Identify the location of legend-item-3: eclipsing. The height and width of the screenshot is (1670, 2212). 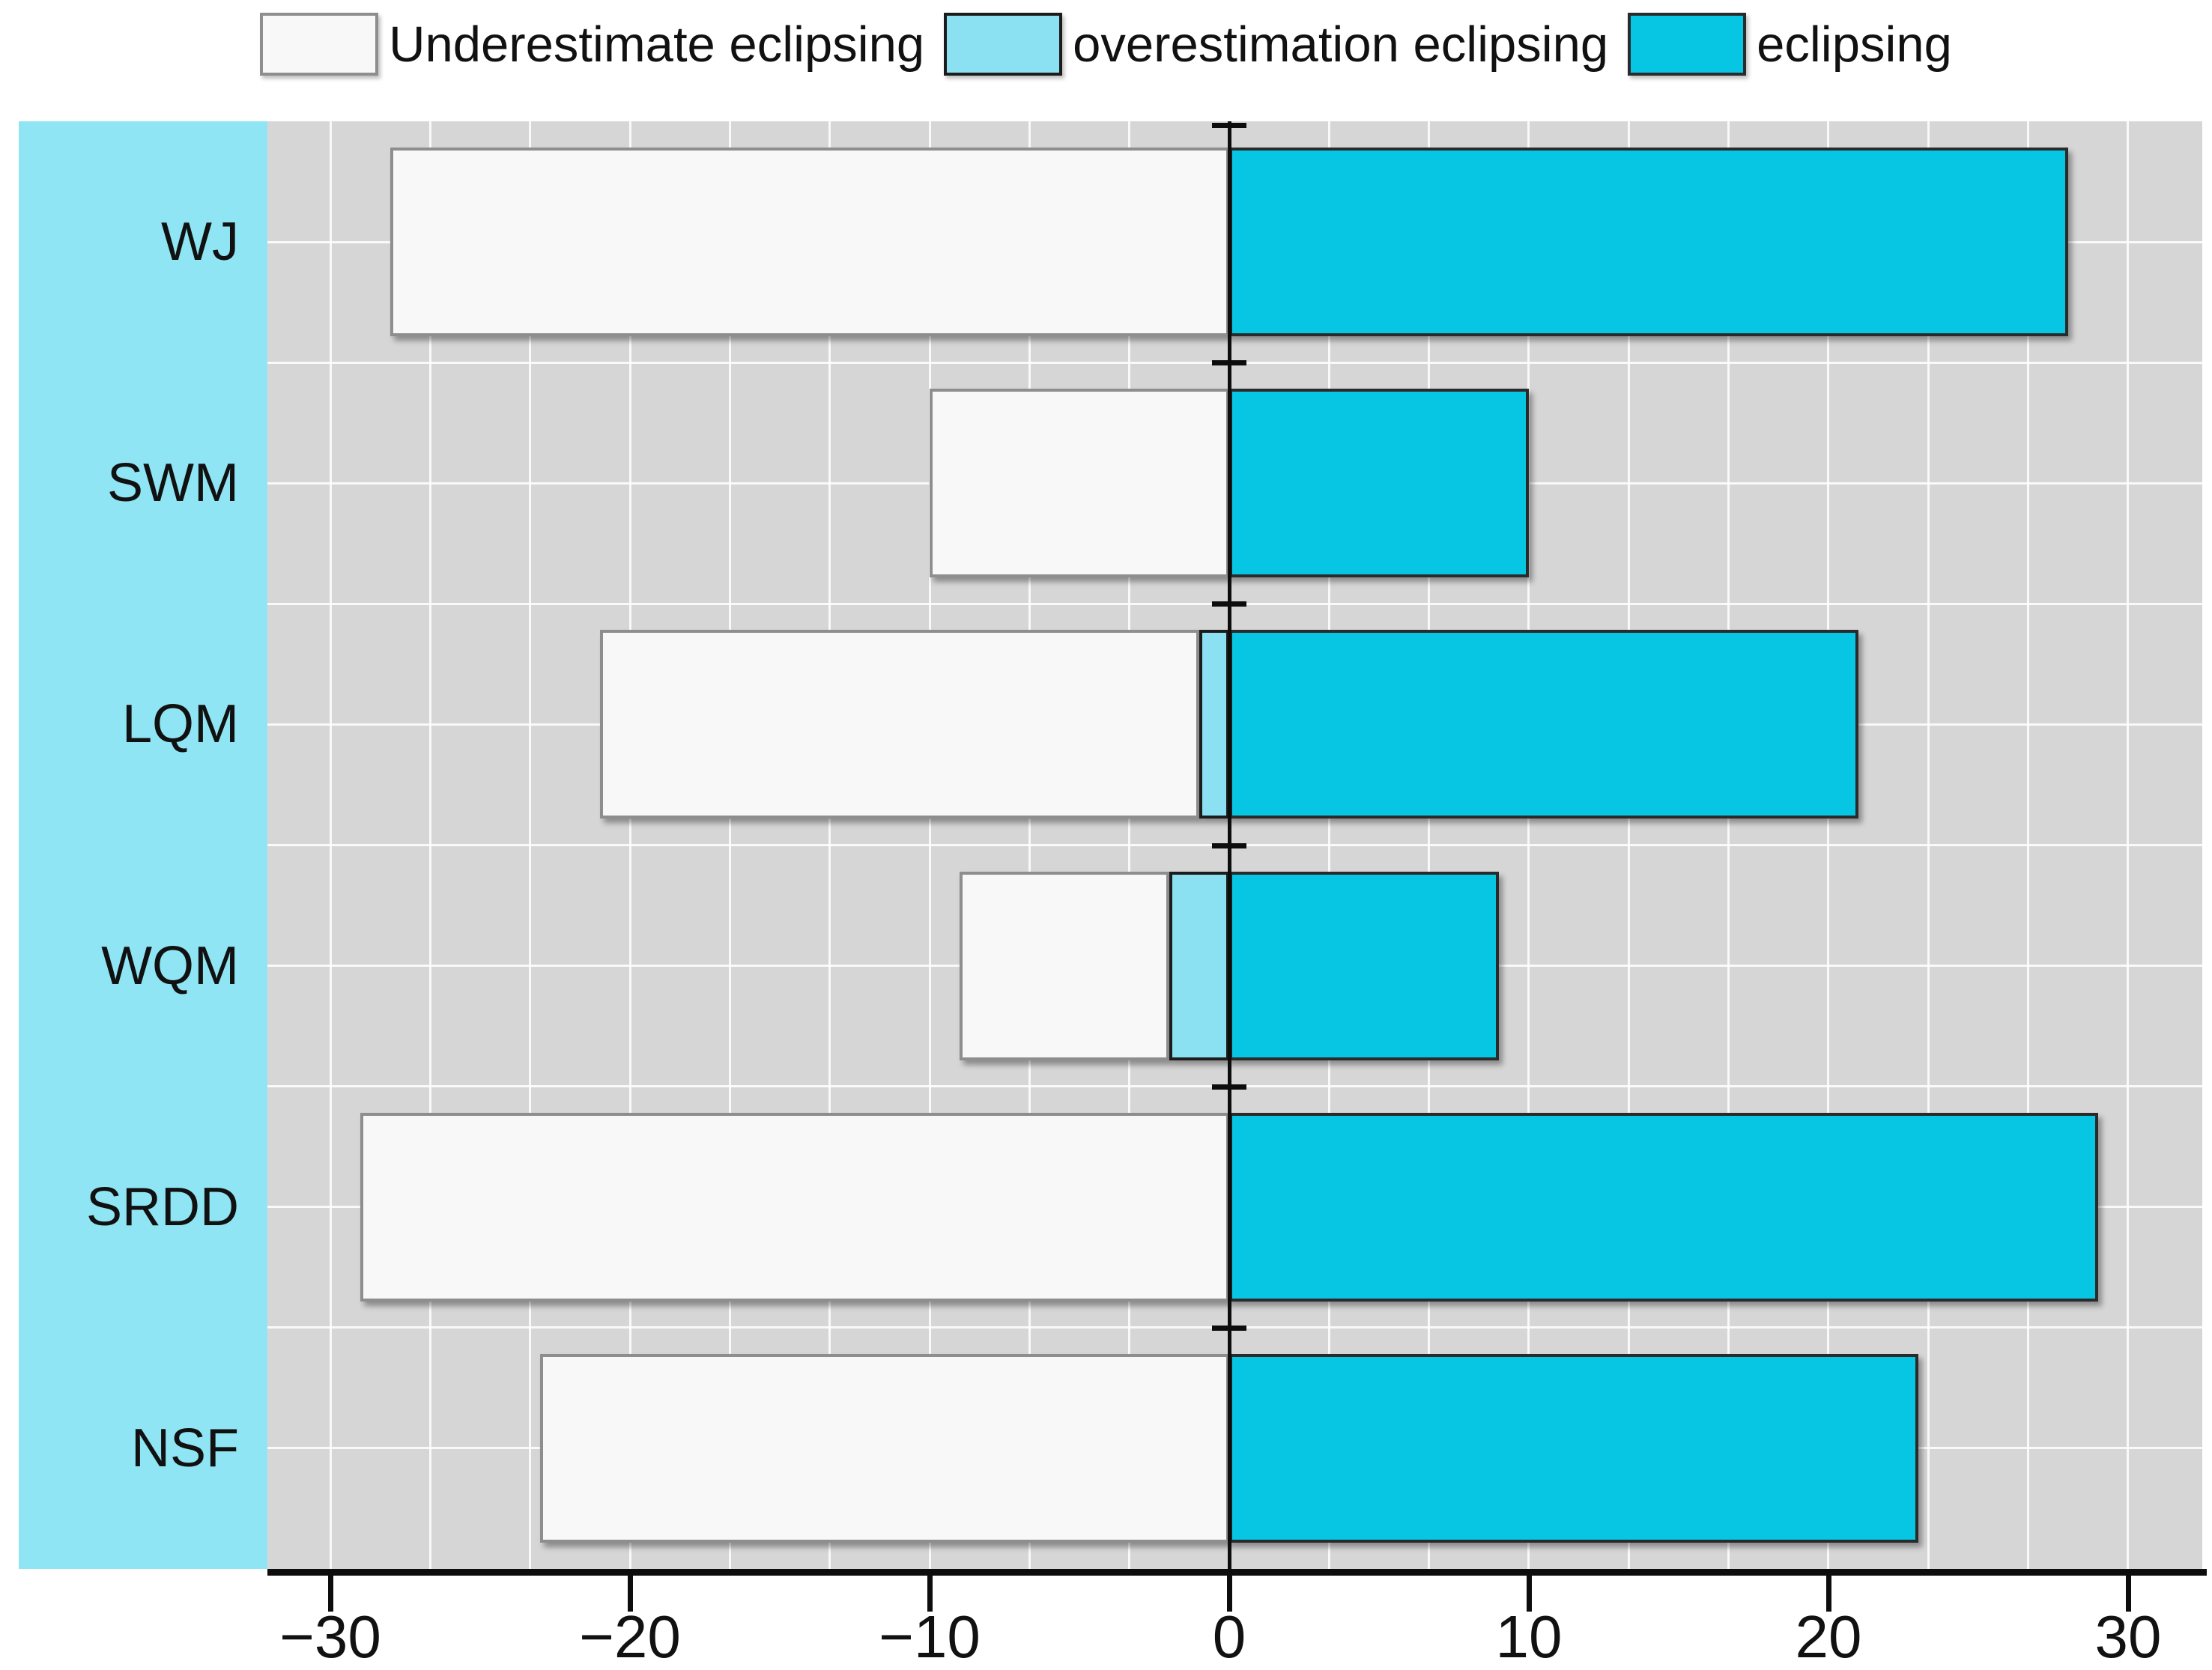
(1790, 44).